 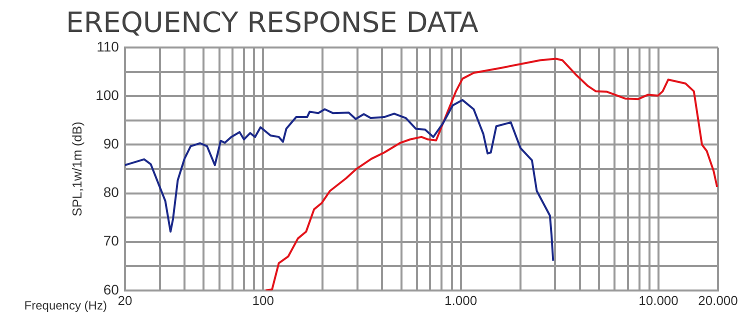 I want to click on y-axis-title: SPL,1w/1m (dB), so click(x=76, y=169).